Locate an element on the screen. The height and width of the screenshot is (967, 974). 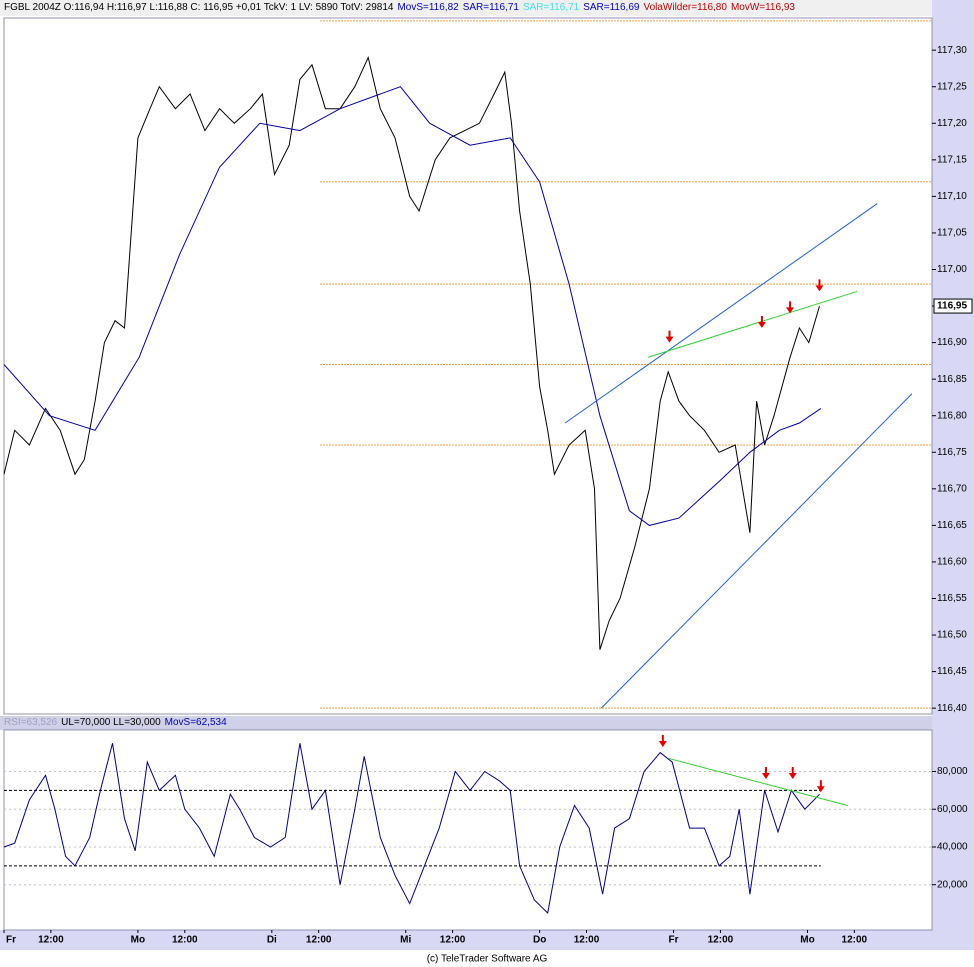
x-axis-panel is located at coordinates (487, 940).